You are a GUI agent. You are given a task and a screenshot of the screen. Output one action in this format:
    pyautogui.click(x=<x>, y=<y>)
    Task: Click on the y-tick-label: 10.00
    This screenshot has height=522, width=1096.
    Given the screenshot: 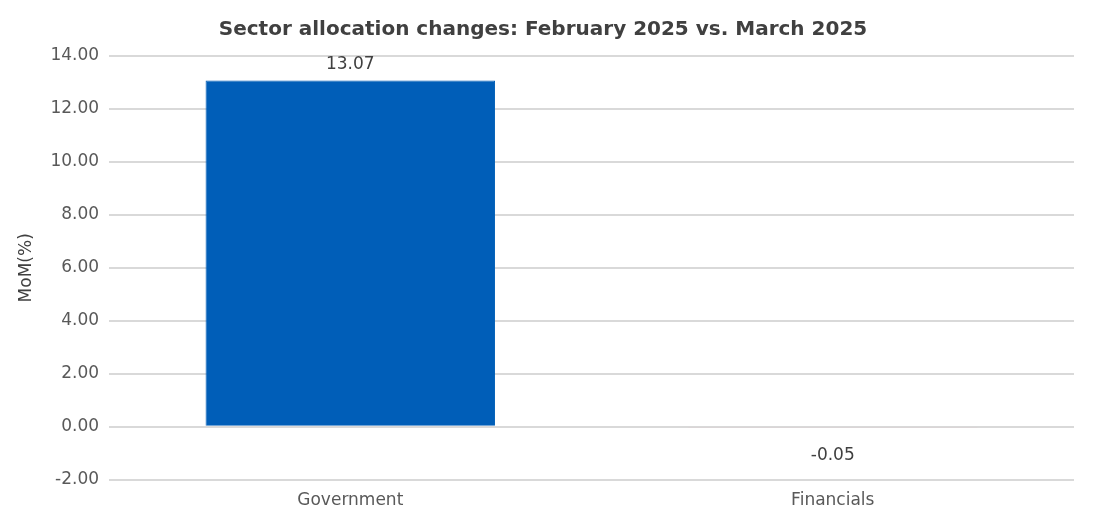 What is the action you would take?
    pyautogui.click(x=75, y=160)
    